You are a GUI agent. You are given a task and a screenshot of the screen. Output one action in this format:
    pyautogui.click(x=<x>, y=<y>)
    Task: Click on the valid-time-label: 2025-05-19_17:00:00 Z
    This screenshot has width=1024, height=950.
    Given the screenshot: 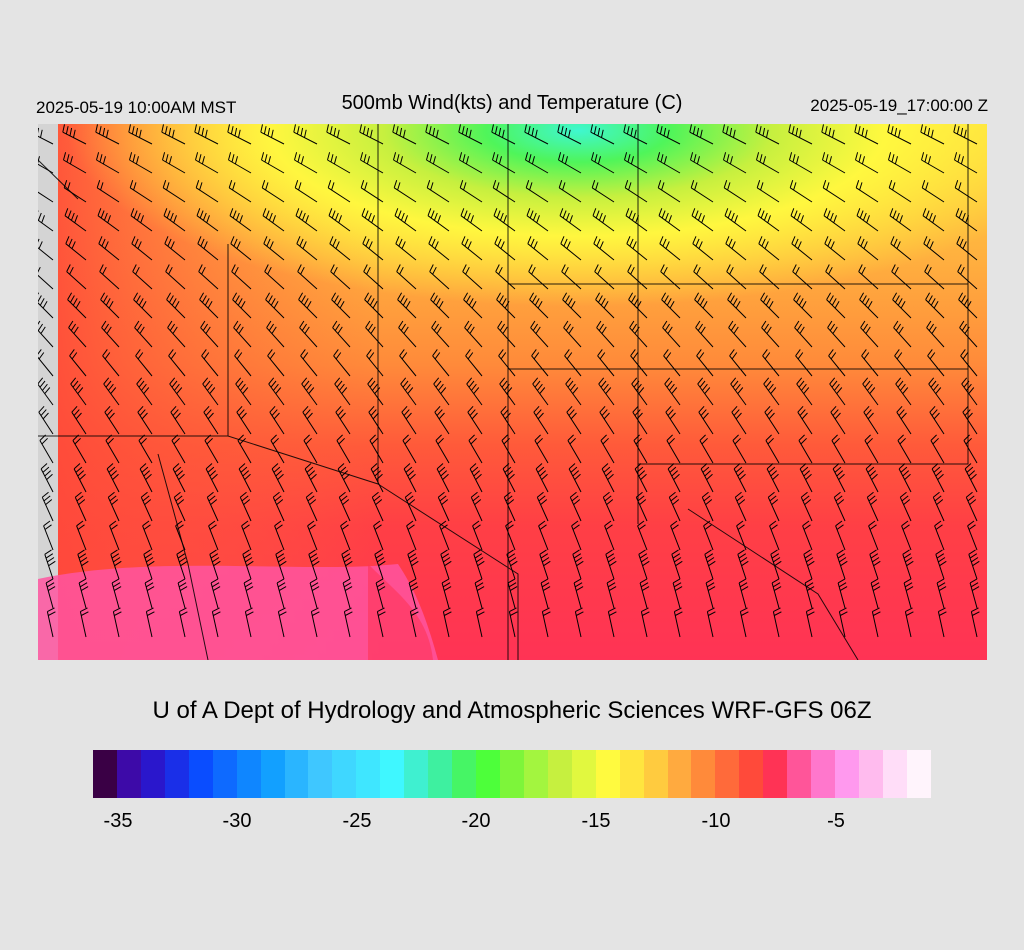 What is the action you would take?
    pyautogui.click(x=899, y=105)
    